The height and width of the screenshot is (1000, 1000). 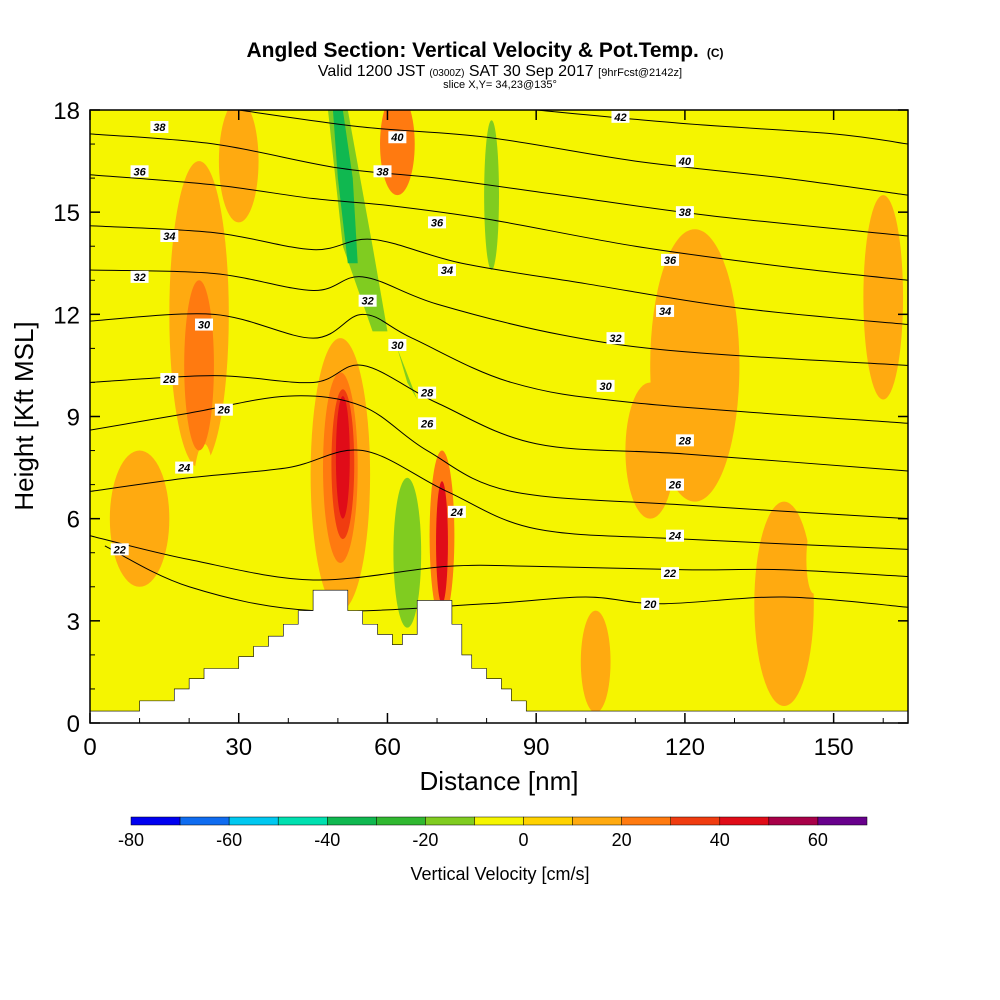 I want to click on y-axis-label: Height [Kft MSL], so click(x=24, y=415).